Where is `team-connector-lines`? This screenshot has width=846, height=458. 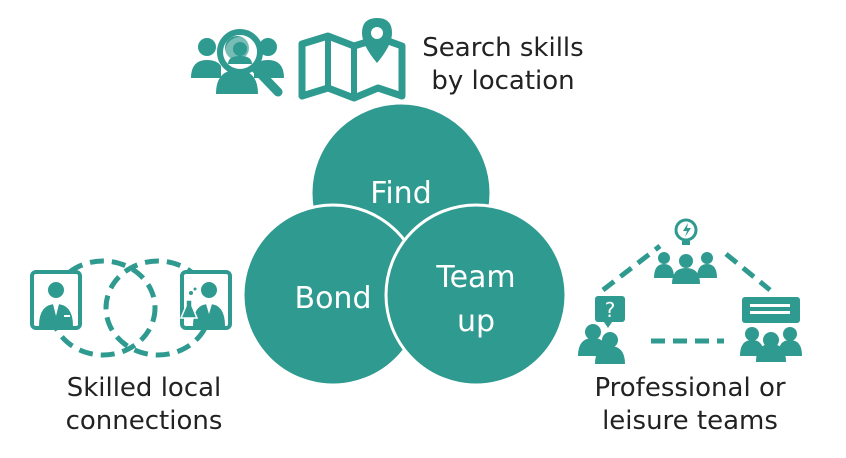 team-connector-lines is located at coordinates (686, 294).